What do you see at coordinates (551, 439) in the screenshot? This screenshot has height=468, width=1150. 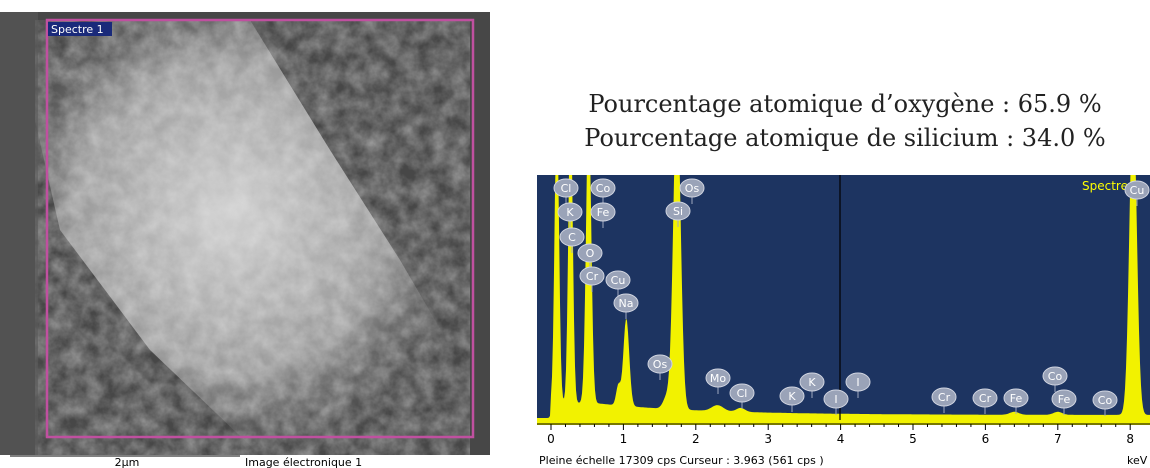 I see `x-tick-label: 0` at bounding box center [551, 439].